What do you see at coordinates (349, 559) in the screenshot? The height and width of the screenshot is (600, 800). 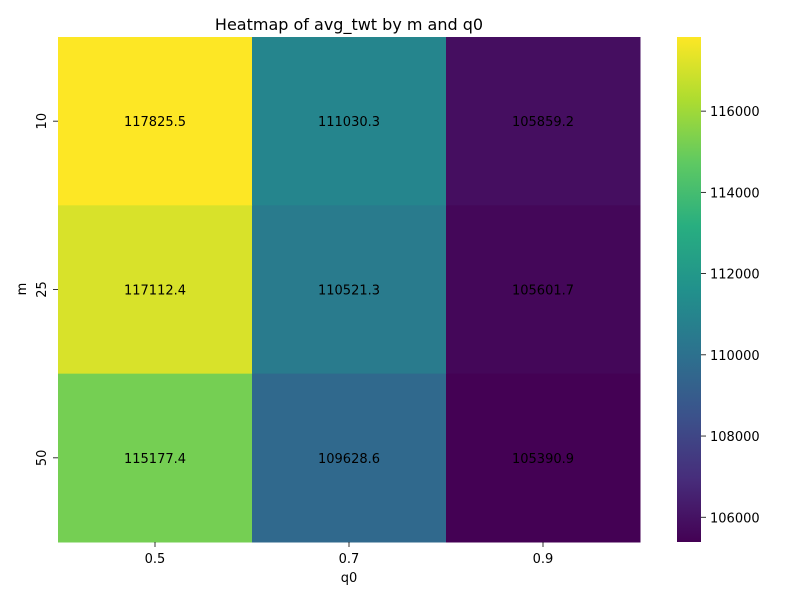 I see `x-tick-label: 0.7` at bounding box center [349, 559].